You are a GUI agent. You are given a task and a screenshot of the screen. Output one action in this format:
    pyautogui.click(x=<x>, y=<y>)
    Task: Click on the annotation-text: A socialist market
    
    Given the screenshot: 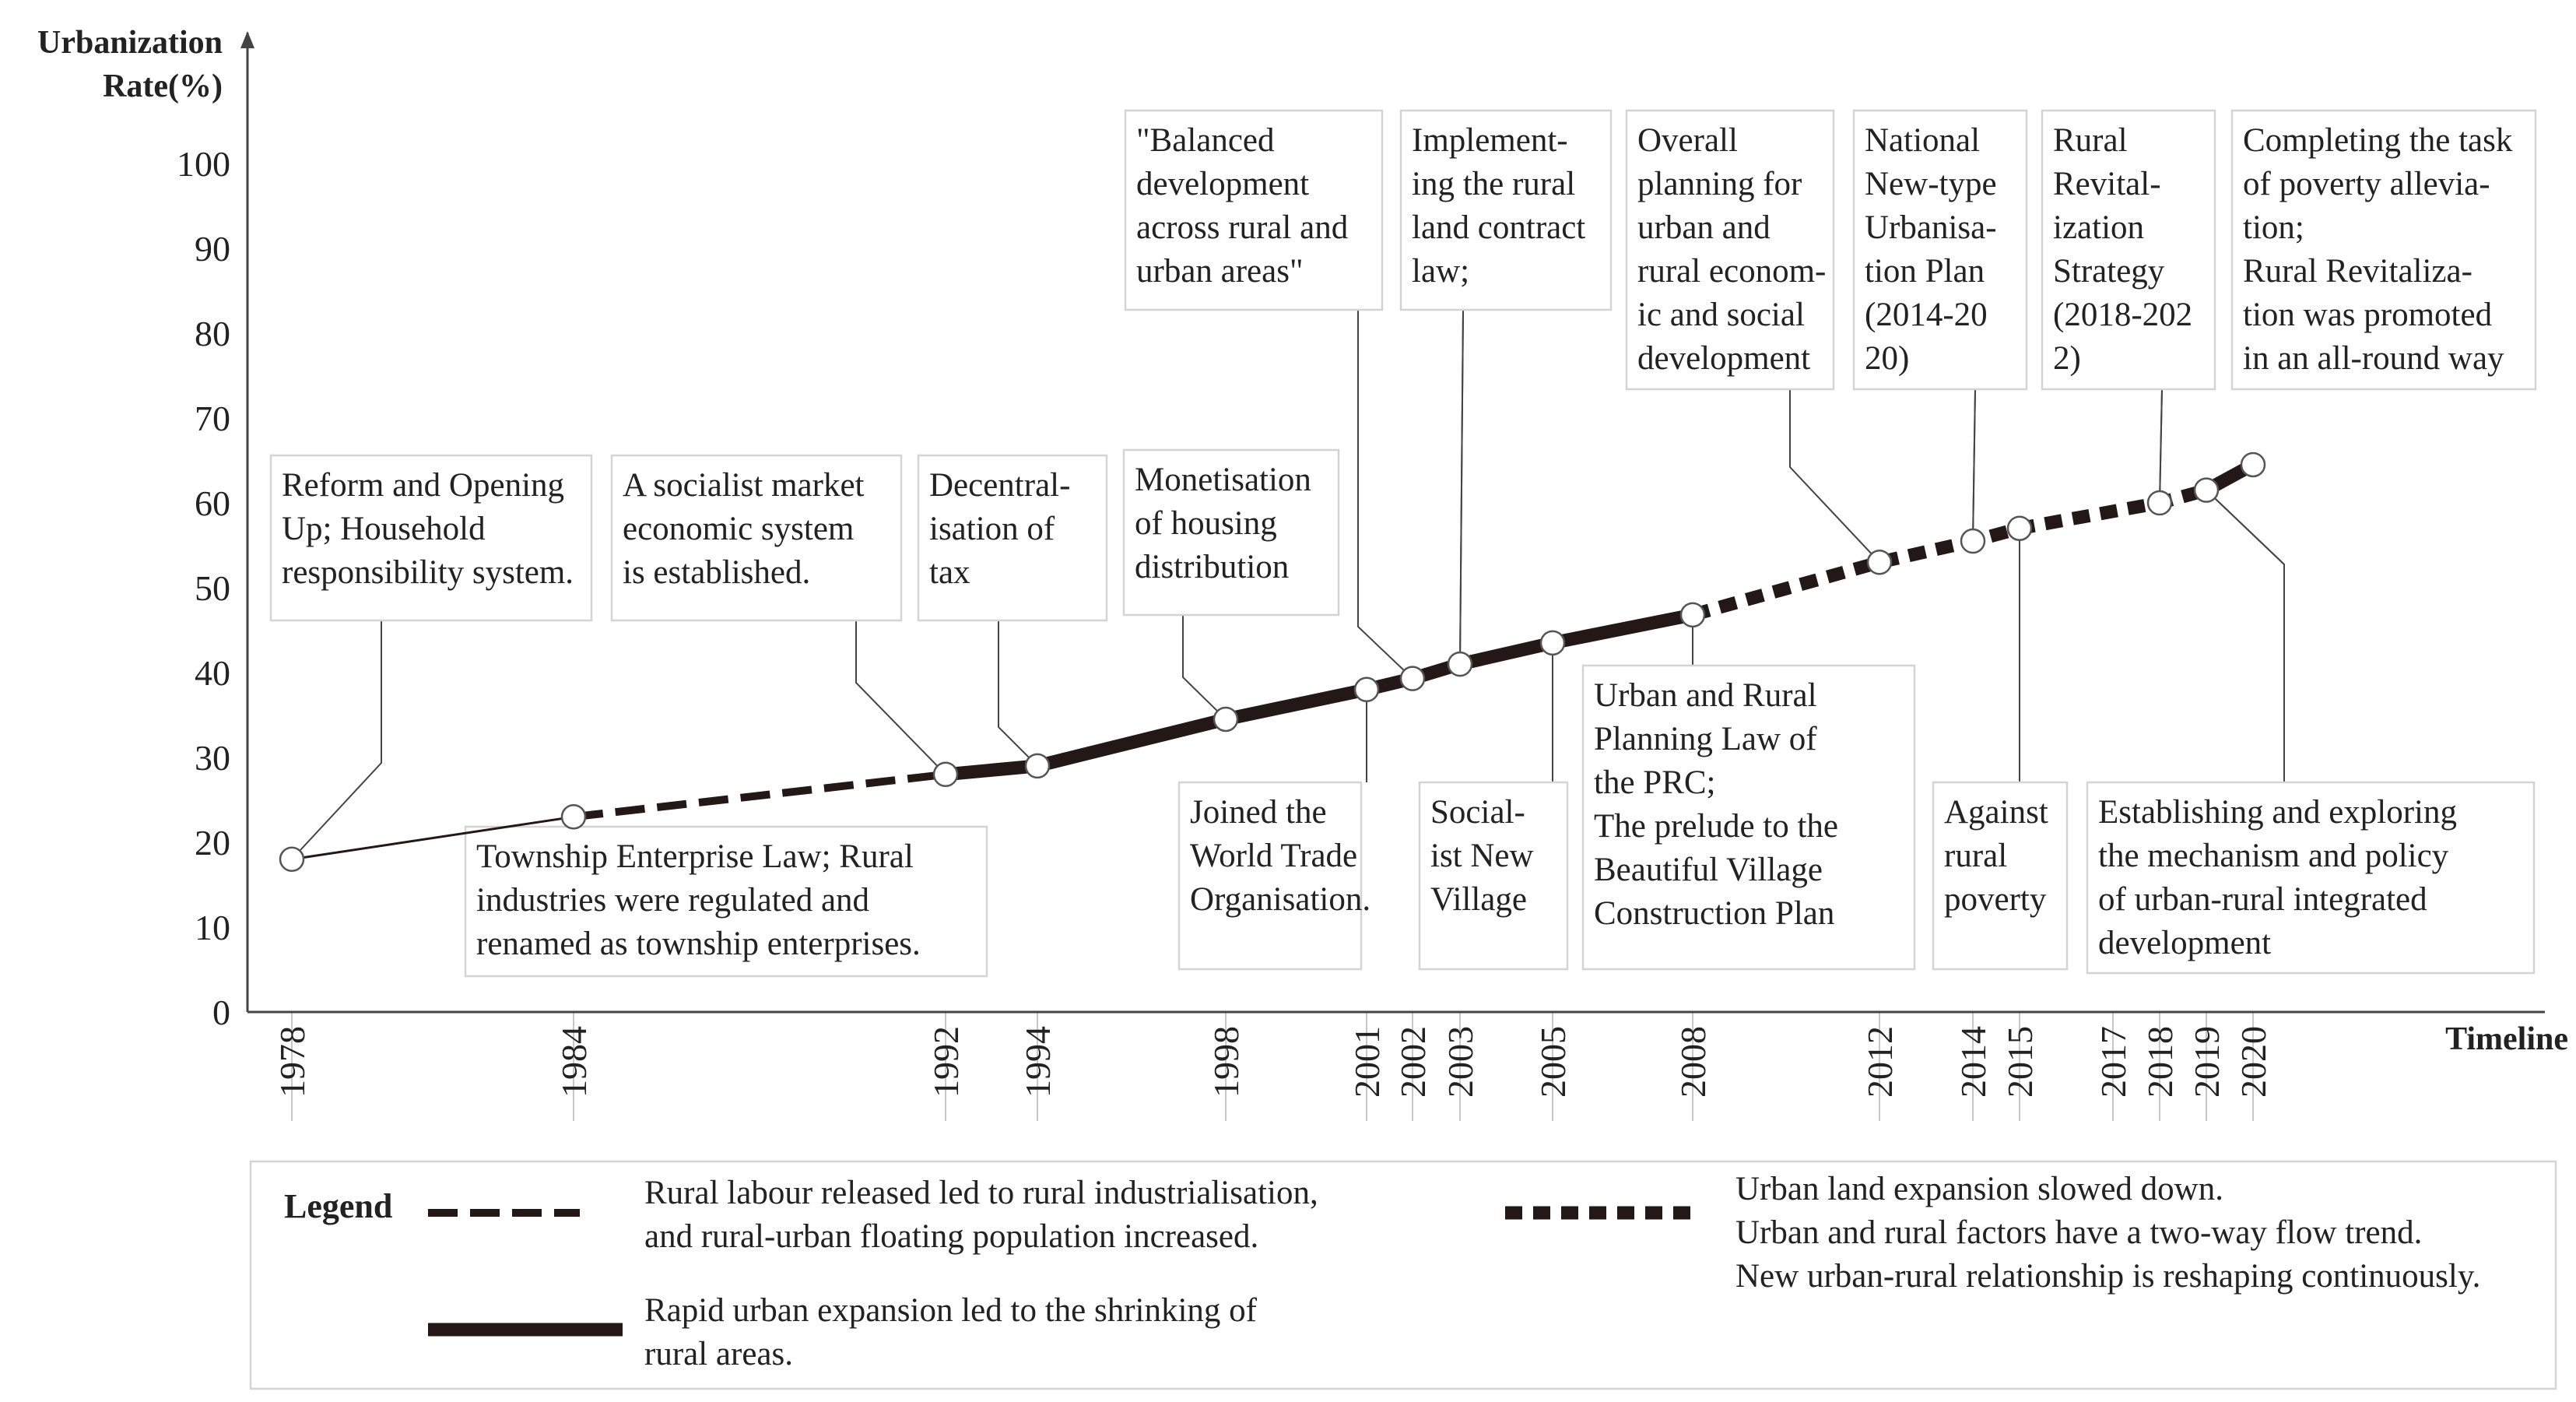 What is the action you would take?
    pyautogui.click(x=744, y=485)
    